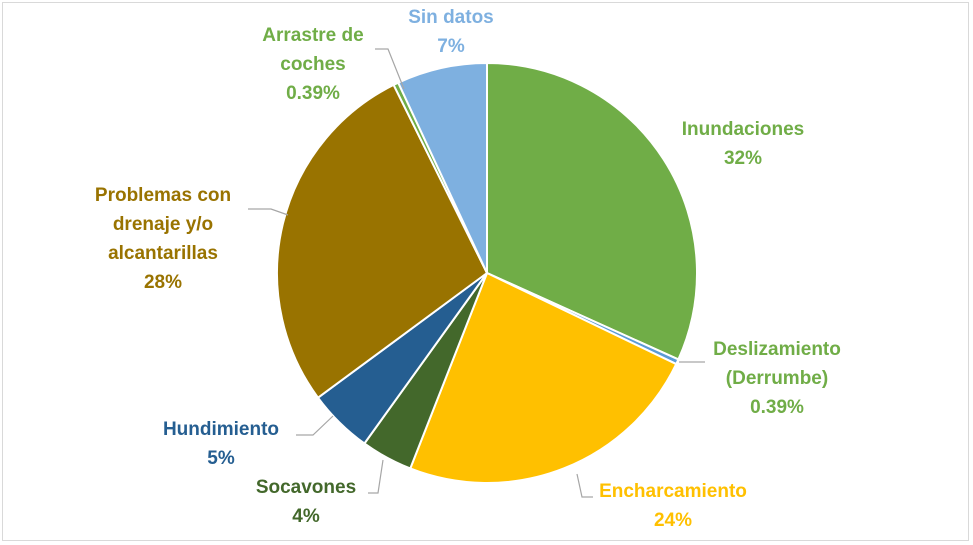  I want to click on data-label-problemas-con-drenaje-y-o-alcantarillas: Problemas con drenaje y/o alcantarillas 28%, so click(163, 239).